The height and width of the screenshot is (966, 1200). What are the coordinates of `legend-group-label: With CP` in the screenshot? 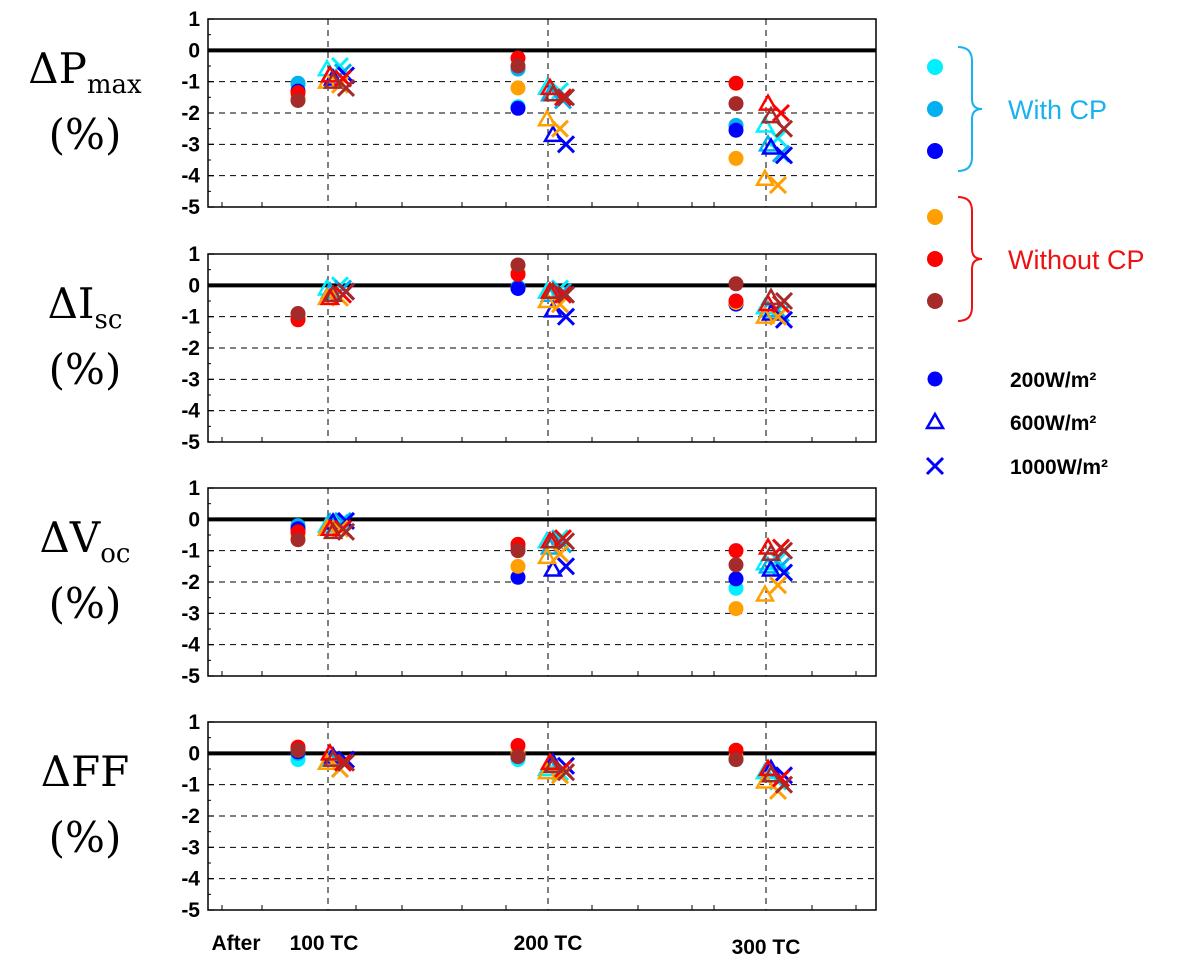 It's located at (1057, 110).